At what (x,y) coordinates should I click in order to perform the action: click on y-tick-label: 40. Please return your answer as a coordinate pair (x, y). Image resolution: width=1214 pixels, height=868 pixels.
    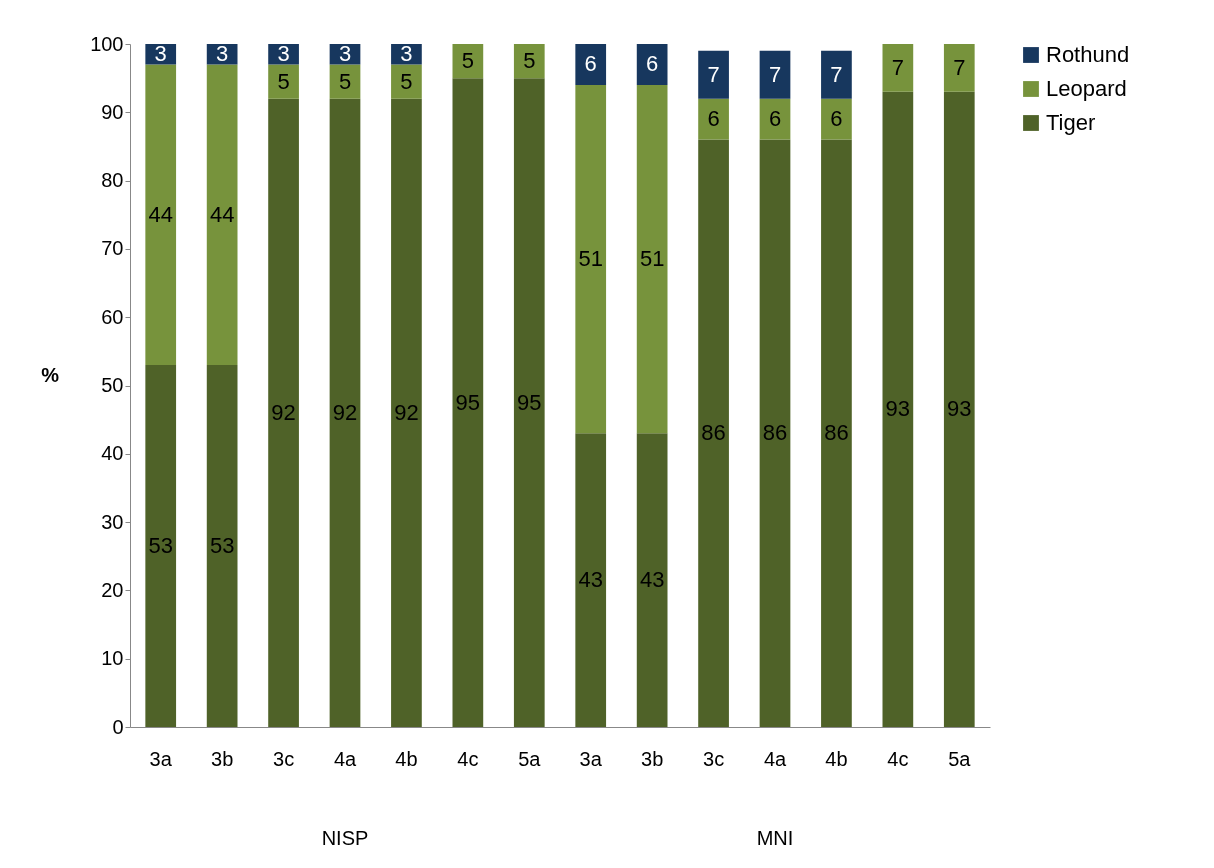
    Looking at the image, I should click on (112, 453).